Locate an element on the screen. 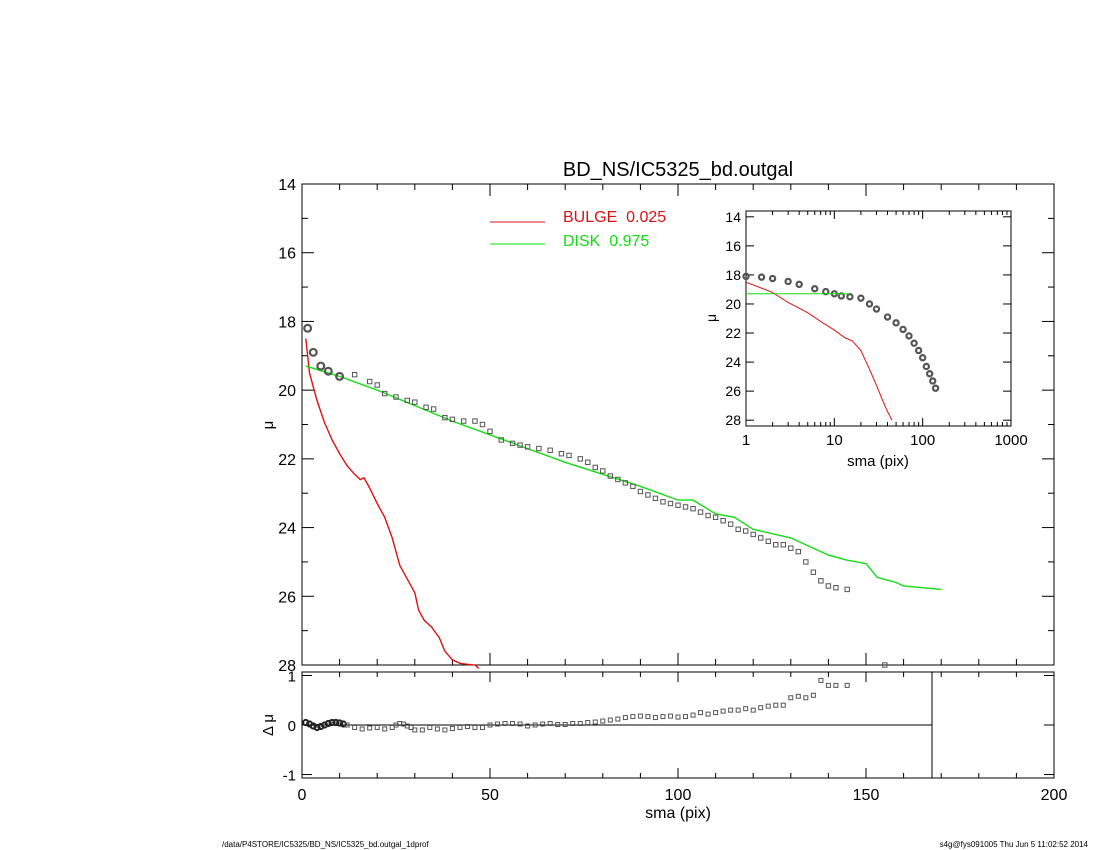  x-tick-label: 100 is located at coordinates (678, 795).